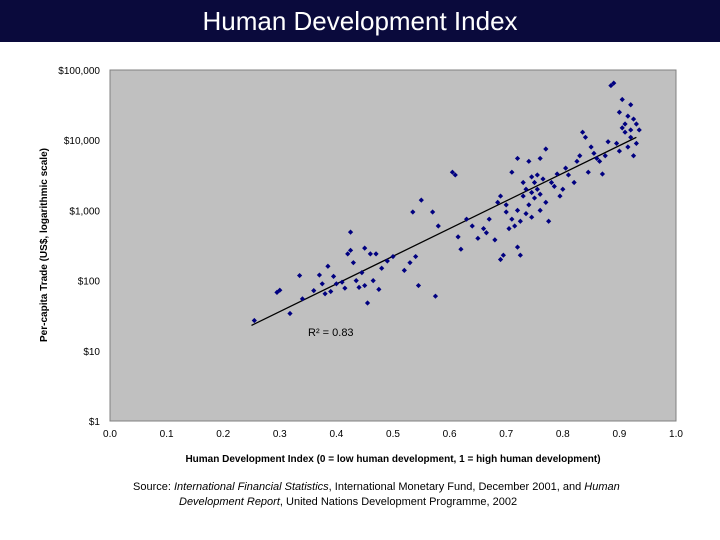 This screenshot has width=720, height=540. I want to click on y-tick-label: $1, so click(95, 422).